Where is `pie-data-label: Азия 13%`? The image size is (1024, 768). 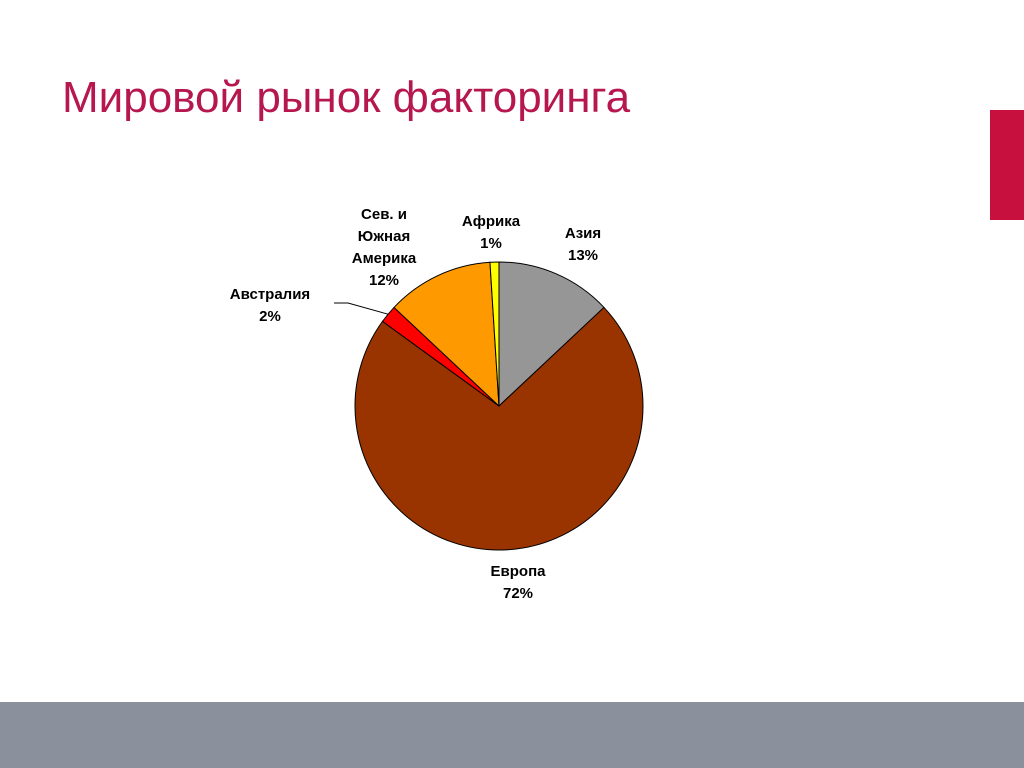 pie-data-label: Азия 13% is located at coordinates (583, 244).